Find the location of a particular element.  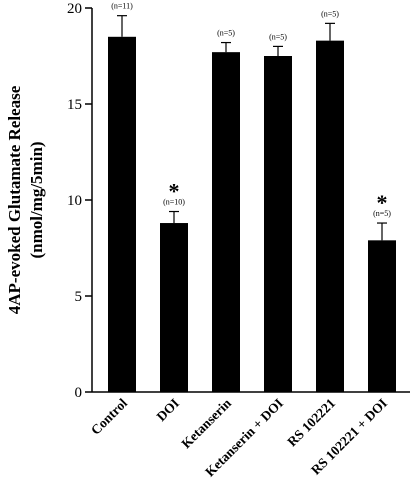

y-ticks: 0 5 10 15 20 is located at coordinates (79, 201).